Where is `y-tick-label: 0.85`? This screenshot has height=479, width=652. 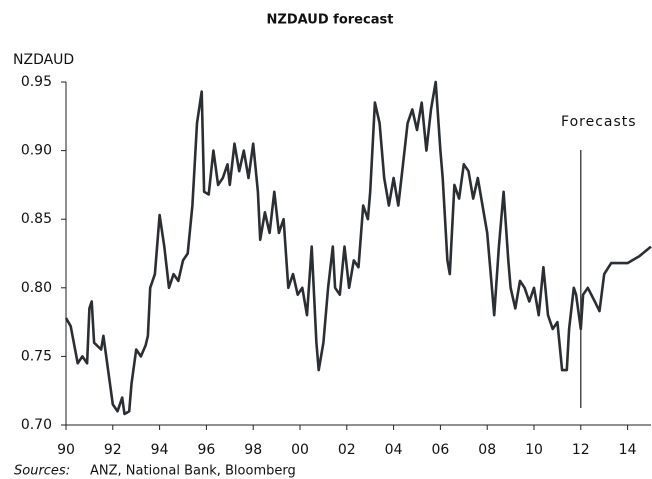 y-tick-label: 0.85 is located at coordinates (36, 219).